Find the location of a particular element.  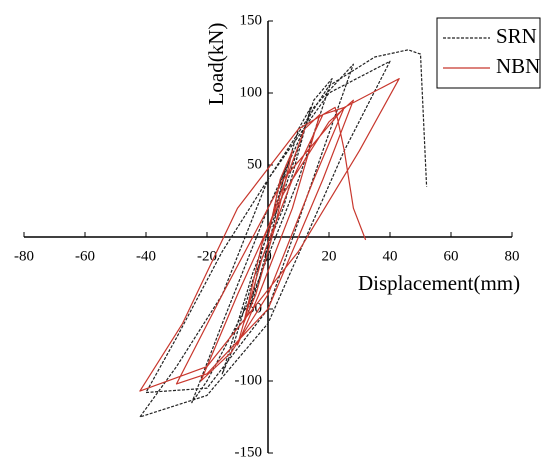

y-tick-label: 150 is located at coordinates (251, 20).